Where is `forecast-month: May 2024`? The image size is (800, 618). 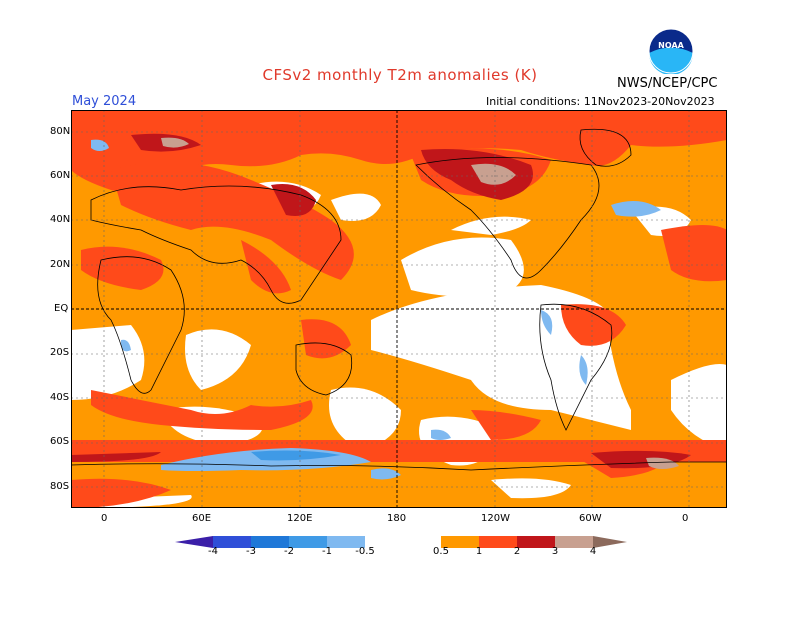 forecast-month: May 2024 is located at coordinates (104, 101).